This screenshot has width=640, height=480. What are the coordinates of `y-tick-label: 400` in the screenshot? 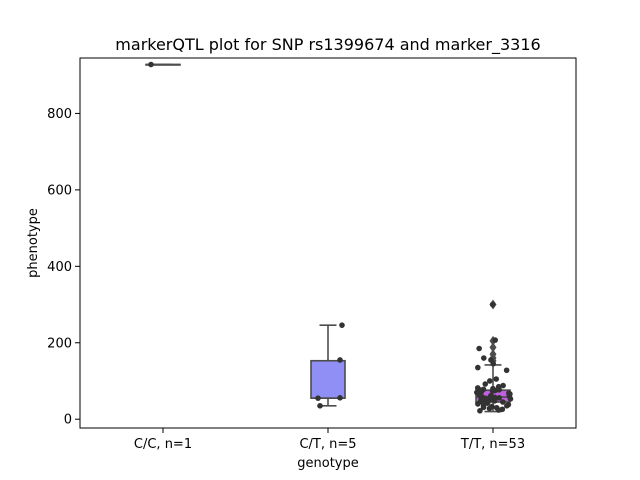 It's located at (59, 267).